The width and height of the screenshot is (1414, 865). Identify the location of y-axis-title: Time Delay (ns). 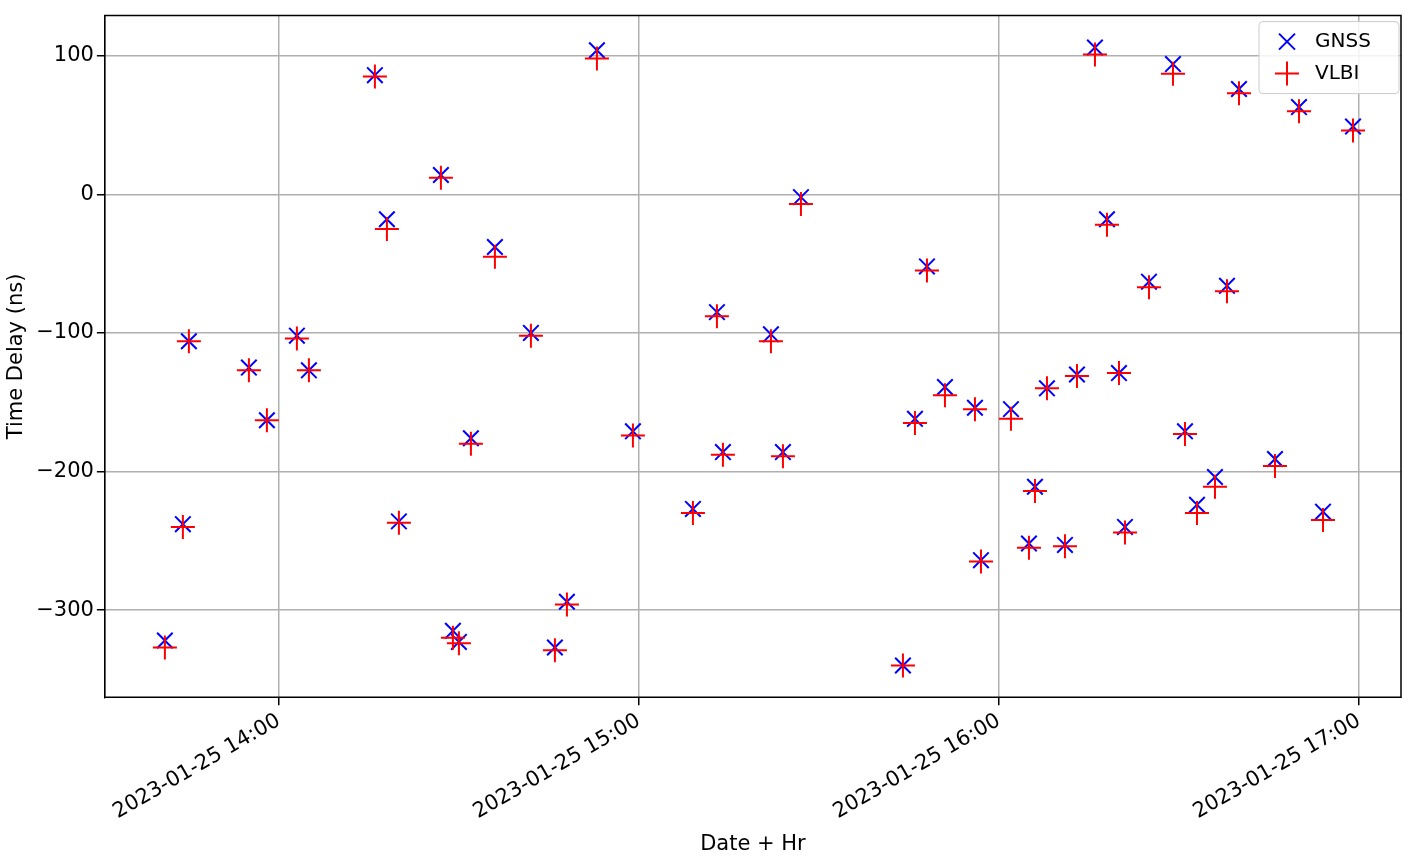
(15, 357).